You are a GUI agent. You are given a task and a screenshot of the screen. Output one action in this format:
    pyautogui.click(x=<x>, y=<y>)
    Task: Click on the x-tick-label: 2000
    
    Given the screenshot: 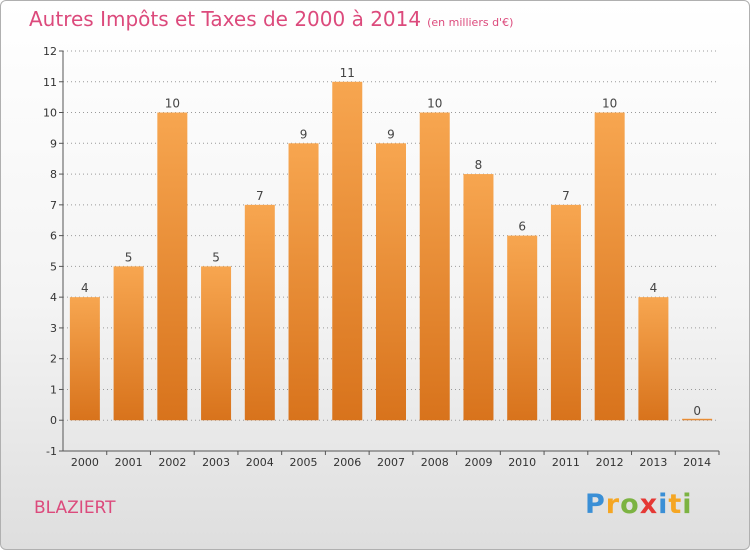 What is the action you would take?
    pyautogui.click(x=85, y=462)
    